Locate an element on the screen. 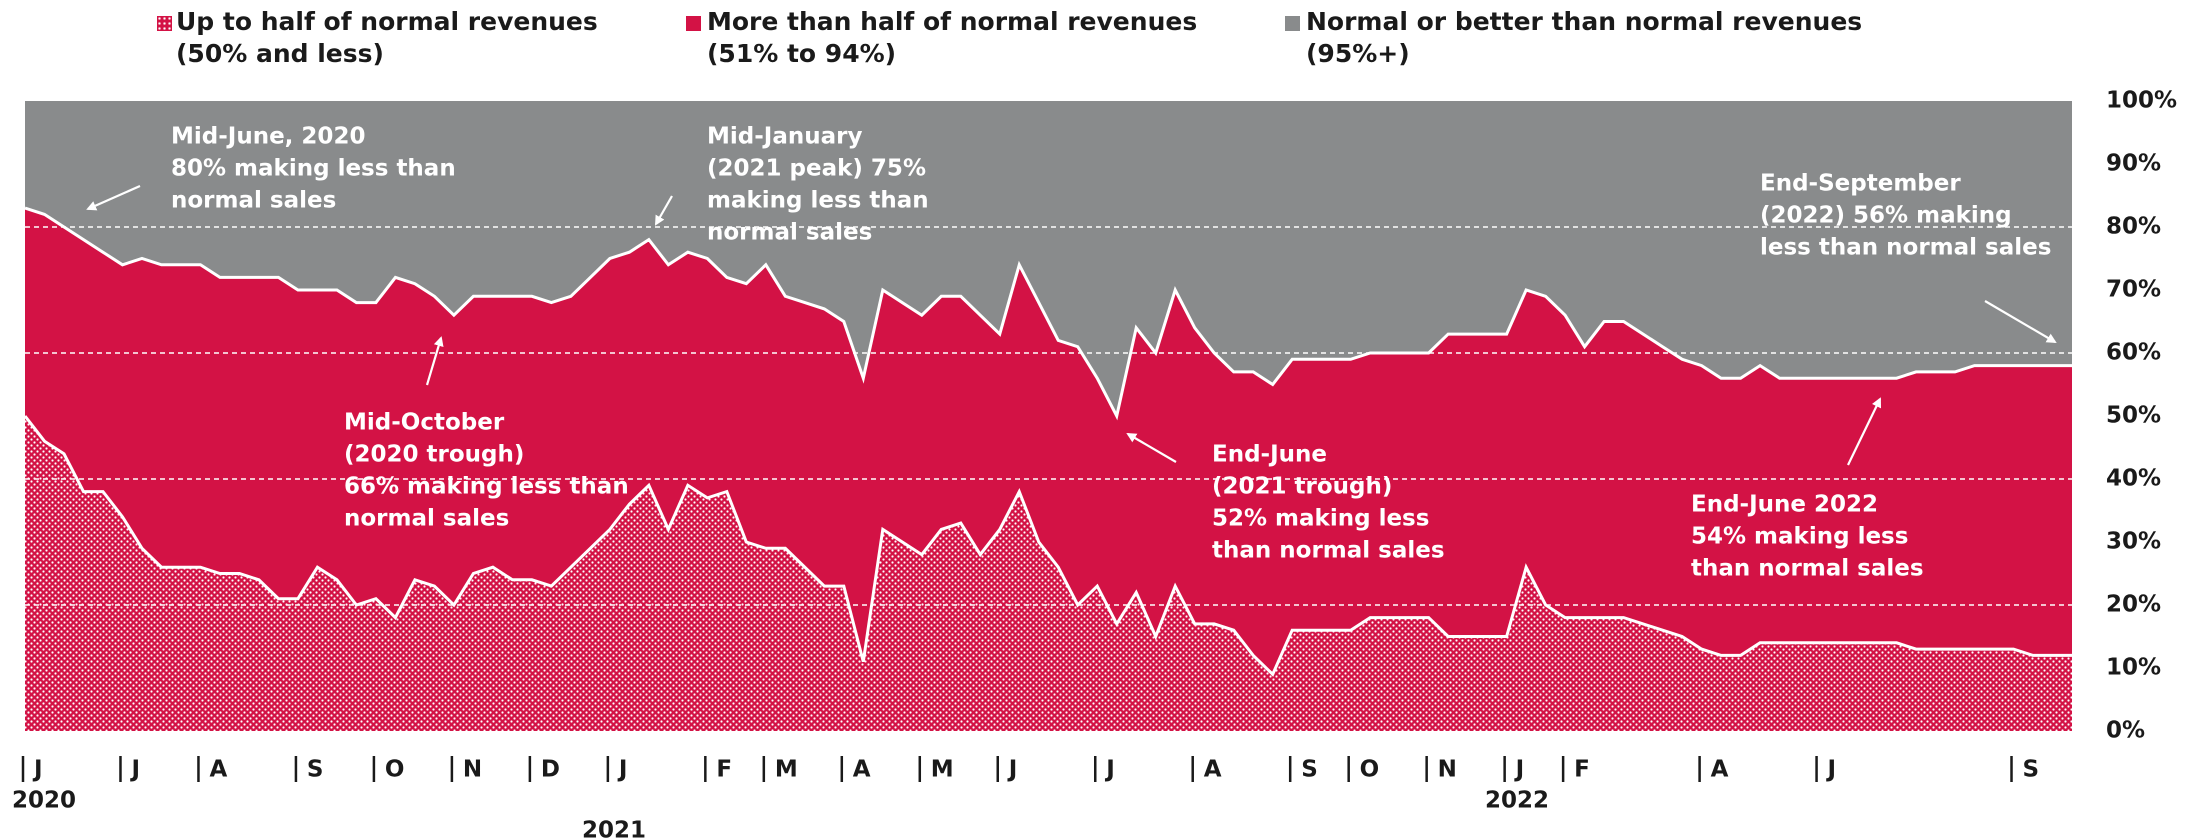 This screenshot has width=2193, height=840. year-label: 2022 is located at coordinates (1517, 801).